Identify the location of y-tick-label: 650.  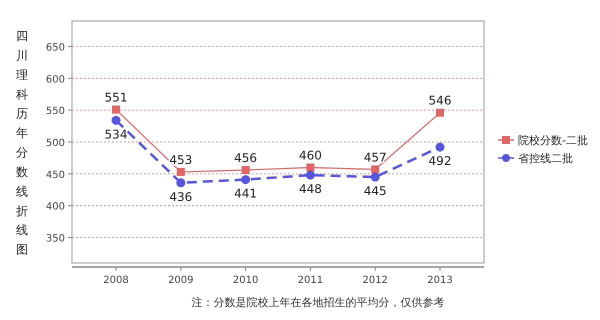
(55, 48).